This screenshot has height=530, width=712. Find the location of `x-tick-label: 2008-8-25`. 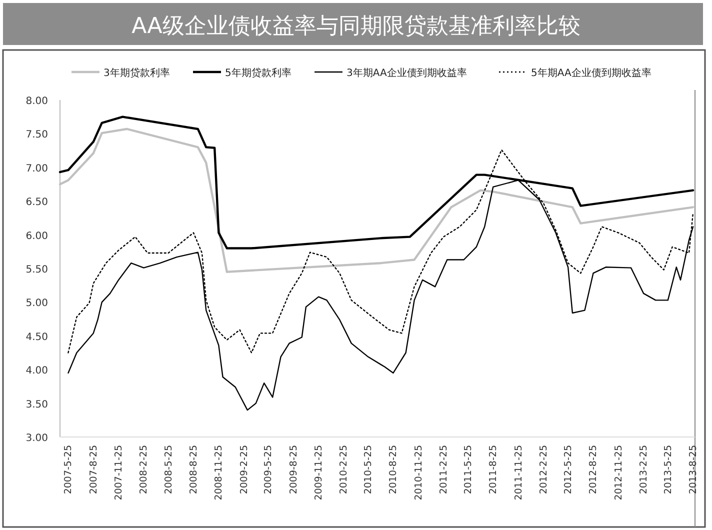

x-tick-label: 2008-8-25 is located at coordinates (194, 469).